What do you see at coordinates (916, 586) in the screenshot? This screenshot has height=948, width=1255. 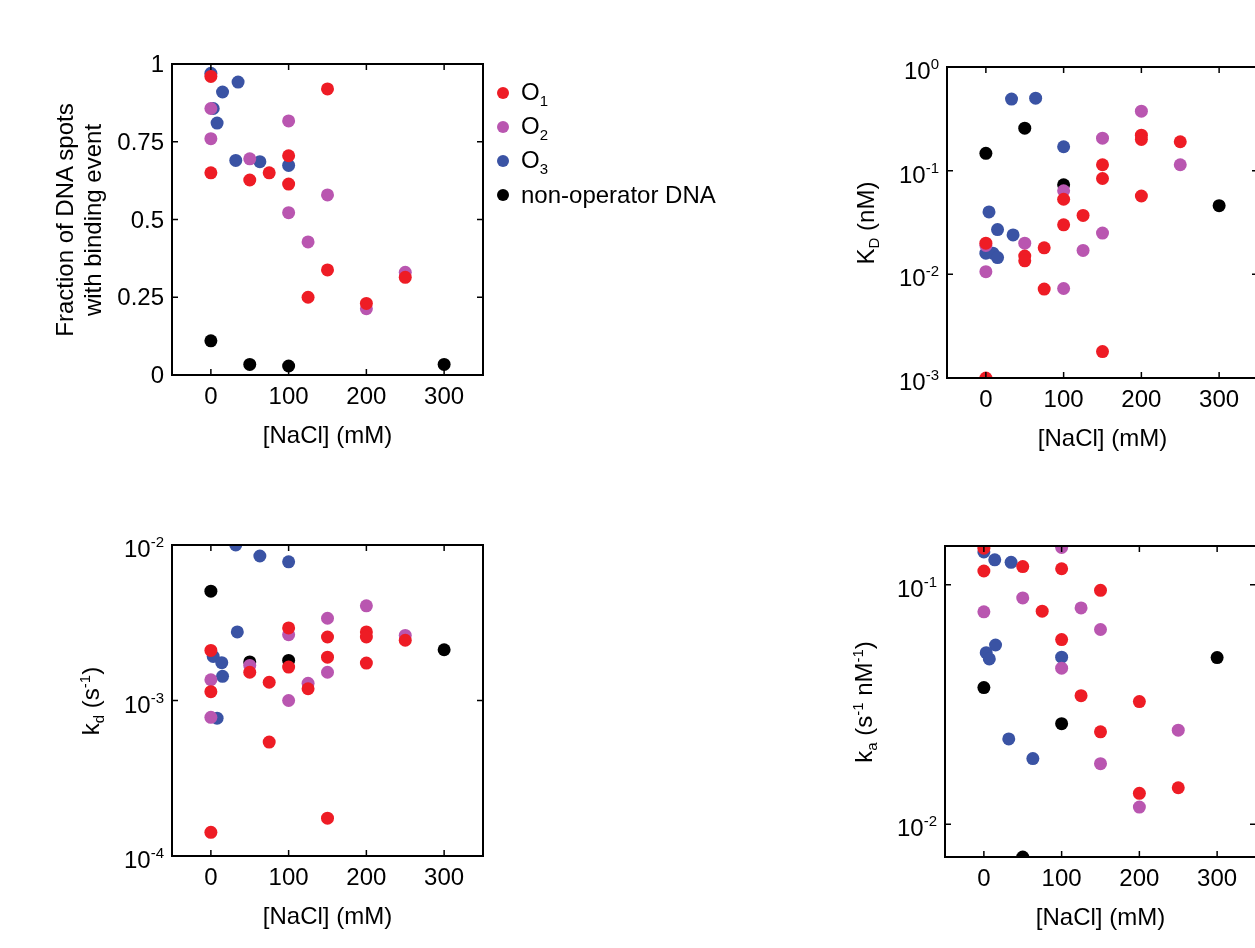 I see `y-tick-label: 10$^{-1}$` at bounding box center [916, 586].